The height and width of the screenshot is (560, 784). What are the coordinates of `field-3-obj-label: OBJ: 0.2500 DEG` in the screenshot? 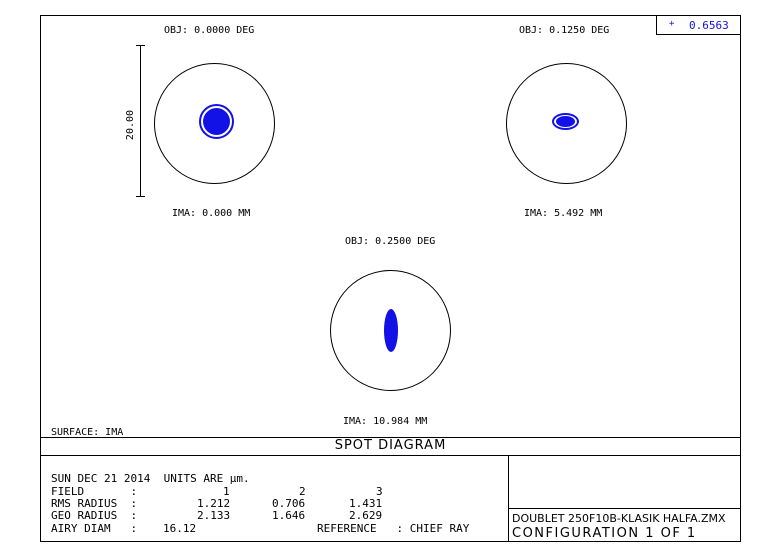 It's located at (390, 241).